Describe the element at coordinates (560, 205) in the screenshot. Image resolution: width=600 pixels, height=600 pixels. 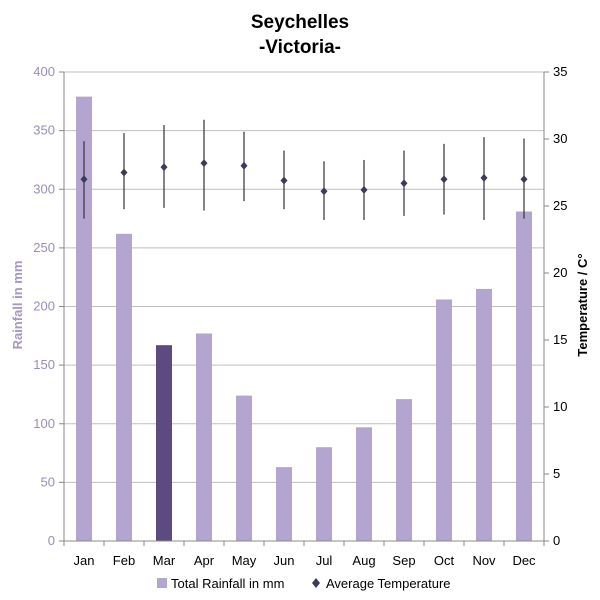
I see `y-tick-label-right: 25` at that location.